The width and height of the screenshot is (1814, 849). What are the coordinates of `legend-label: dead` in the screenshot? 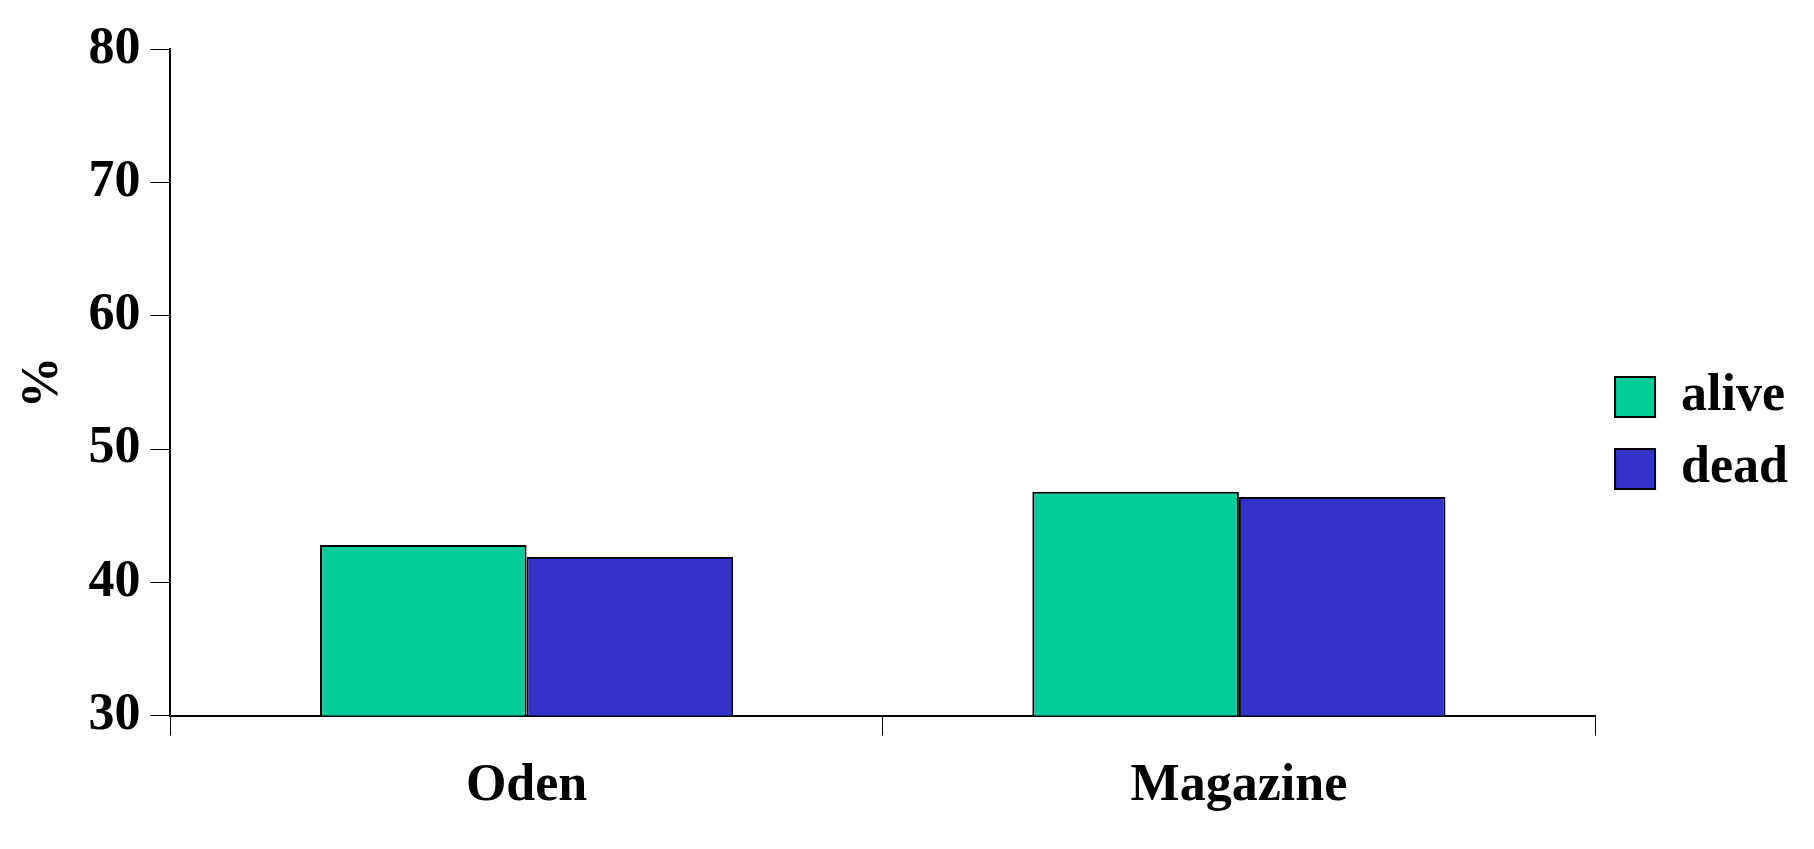 It's located at (1735, 465).